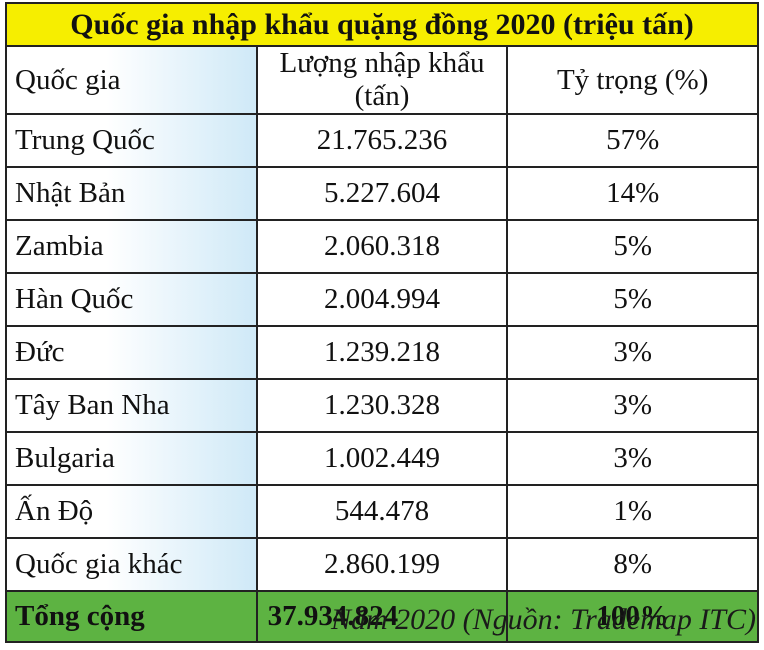 Image resolution: width=764 pixels, height=650 pixels. I want to click on table-row: Đức 1.239.218 3%, so click(382, 352).